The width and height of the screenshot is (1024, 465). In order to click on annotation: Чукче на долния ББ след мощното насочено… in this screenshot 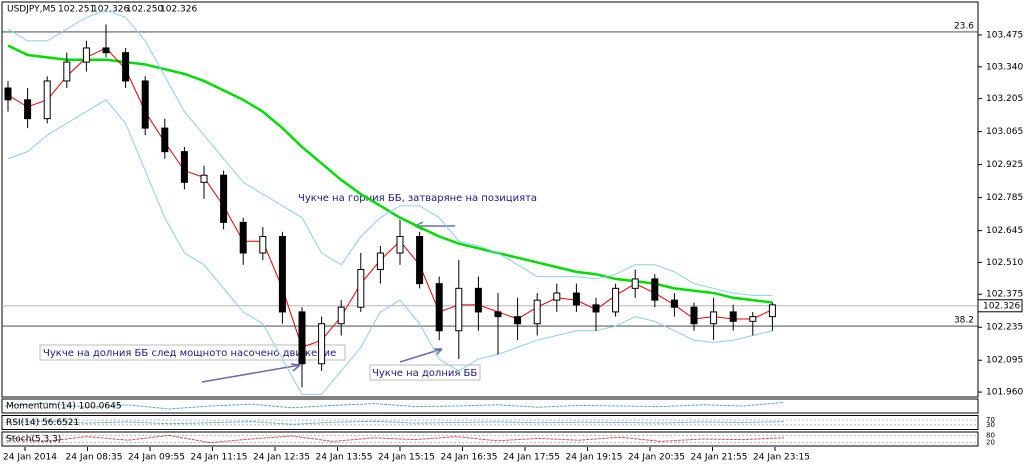, I will do `click(189, 353)`.